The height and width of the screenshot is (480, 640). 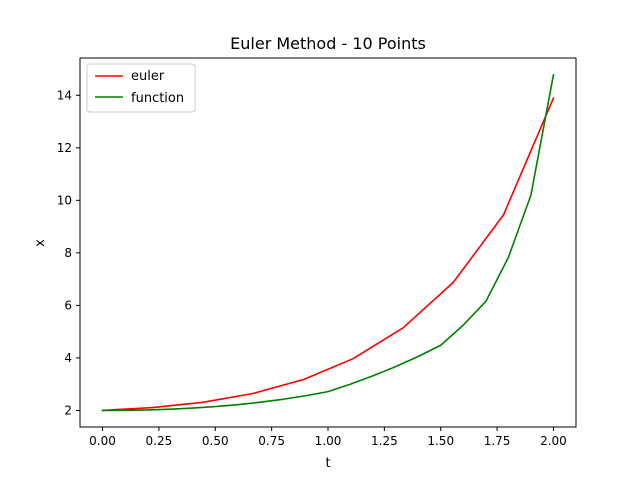 What do you see at coordinates (68, 358) in the screenshot?
I see `y-tick-label: 4` at bounding box center [68, 358].